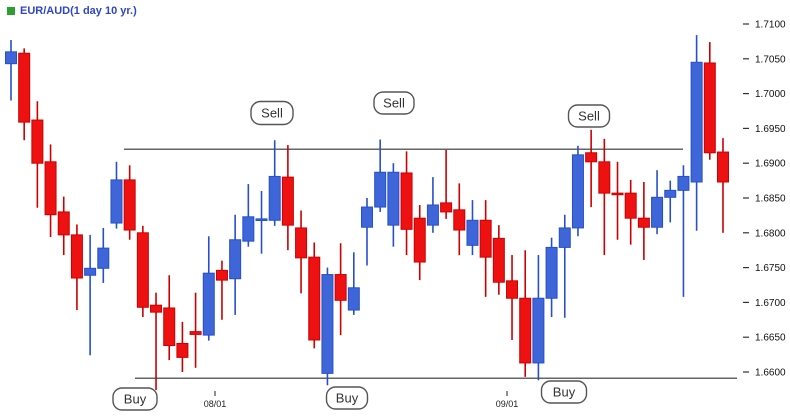 The width and height of the screenshot is (790, 416). What do you see at coordinates (11, 11) in the screenshot?
I see `legend-marker-icon` at bounding box center [11, 11].